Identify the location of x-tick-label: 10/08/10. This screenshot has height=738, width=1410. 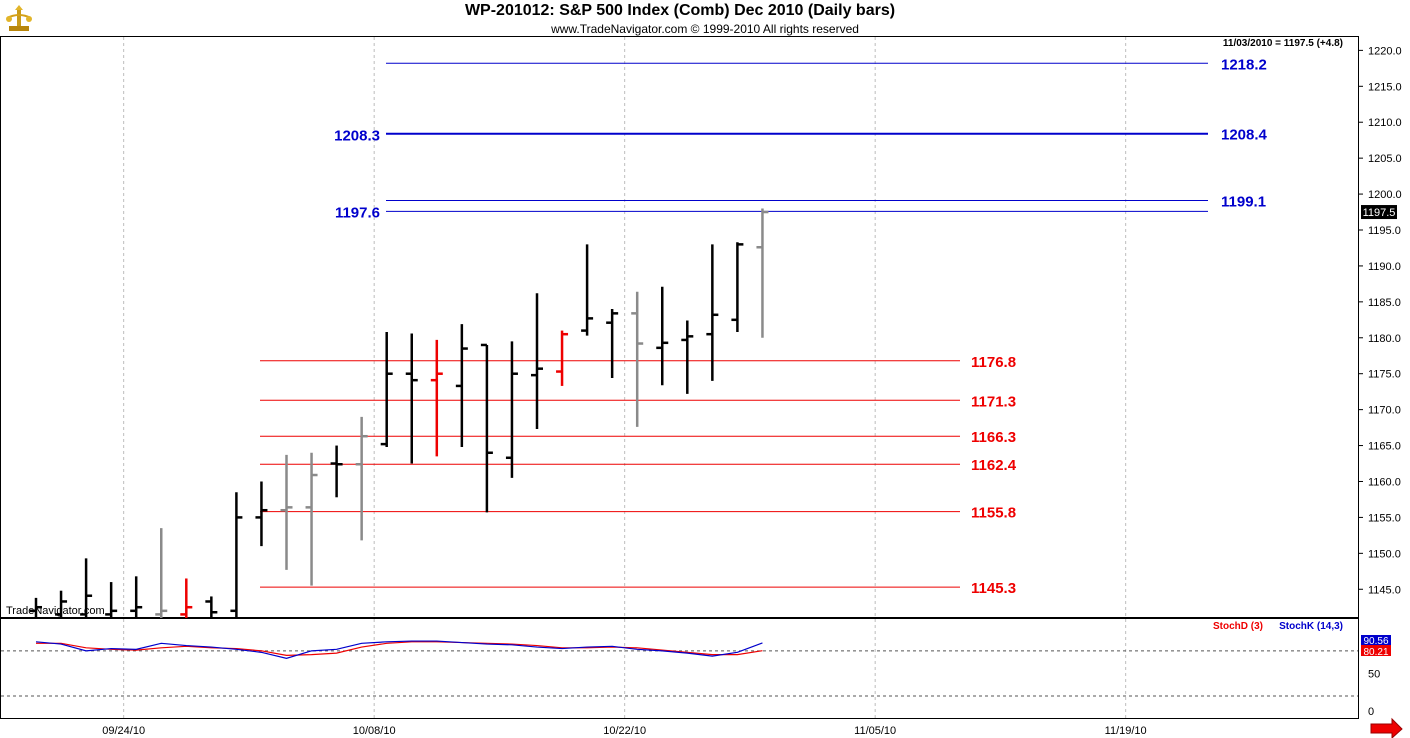
(374, 731).